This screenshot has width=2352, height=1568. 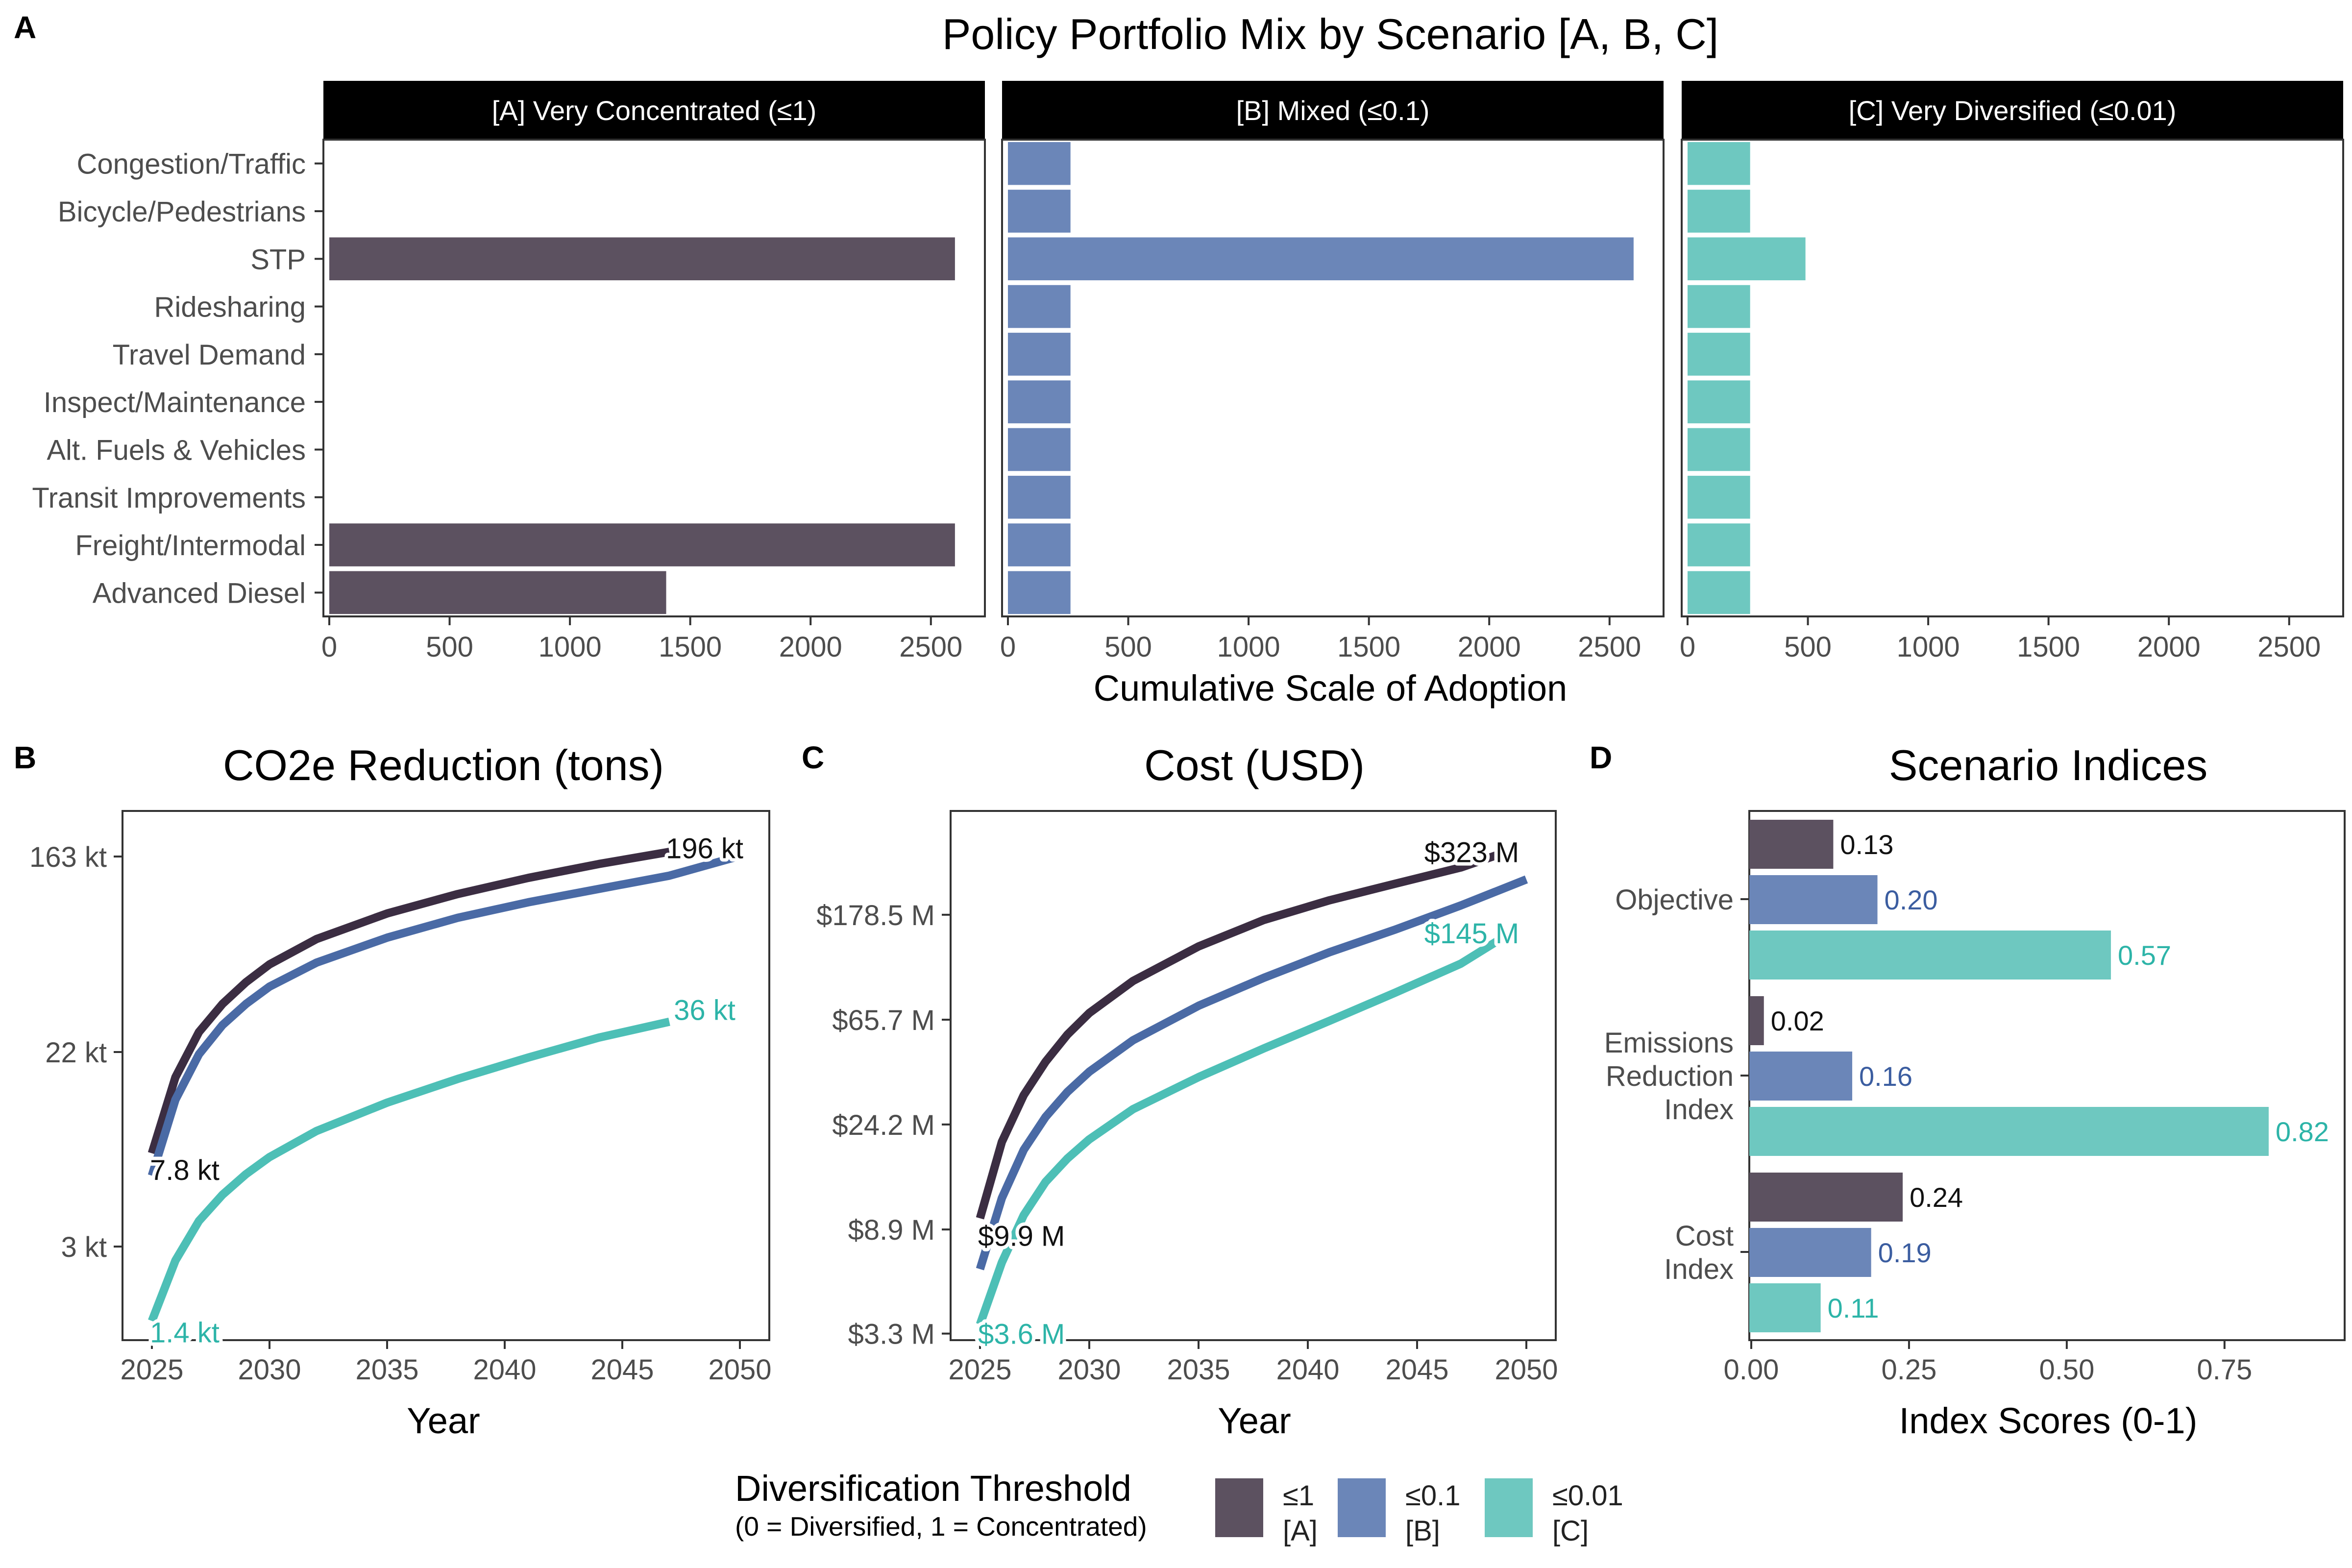 I want to click on category-label: Inspect/Maintenance, so click(x=175, y=402).